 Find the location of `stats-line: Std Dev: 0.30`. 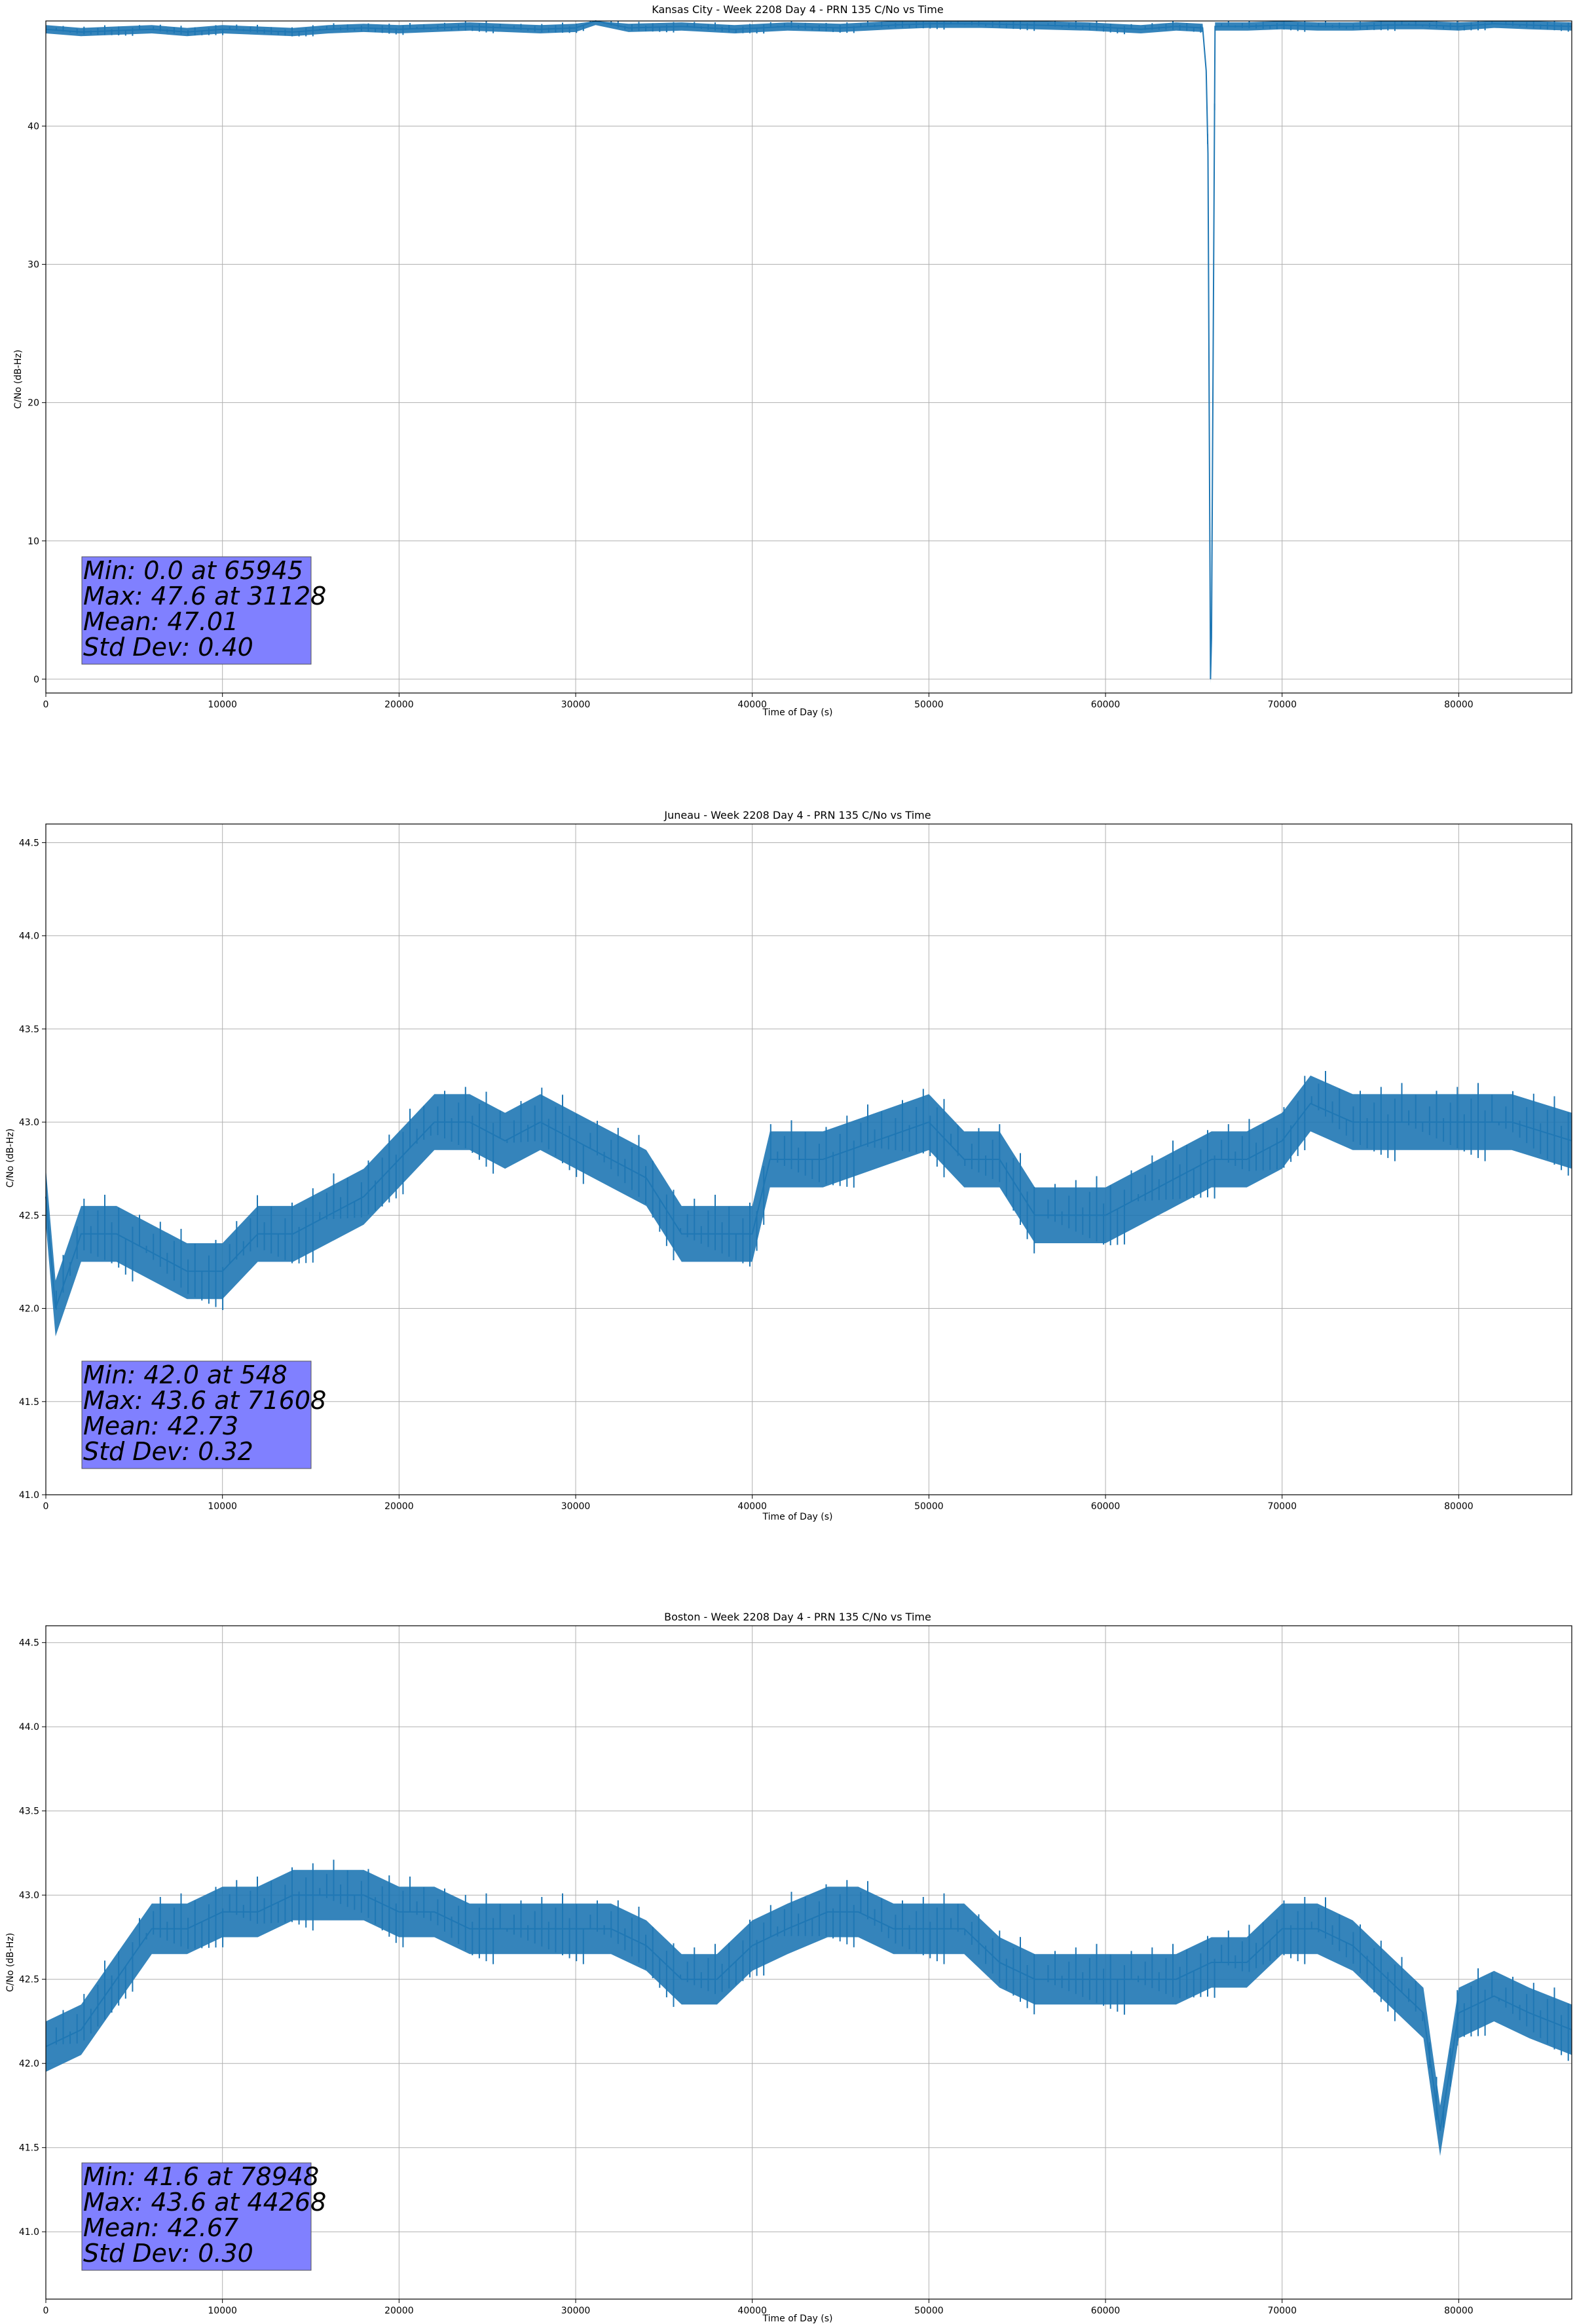

stats-line: Std Dev: 0.30 is located at coordinates (168, 2253).